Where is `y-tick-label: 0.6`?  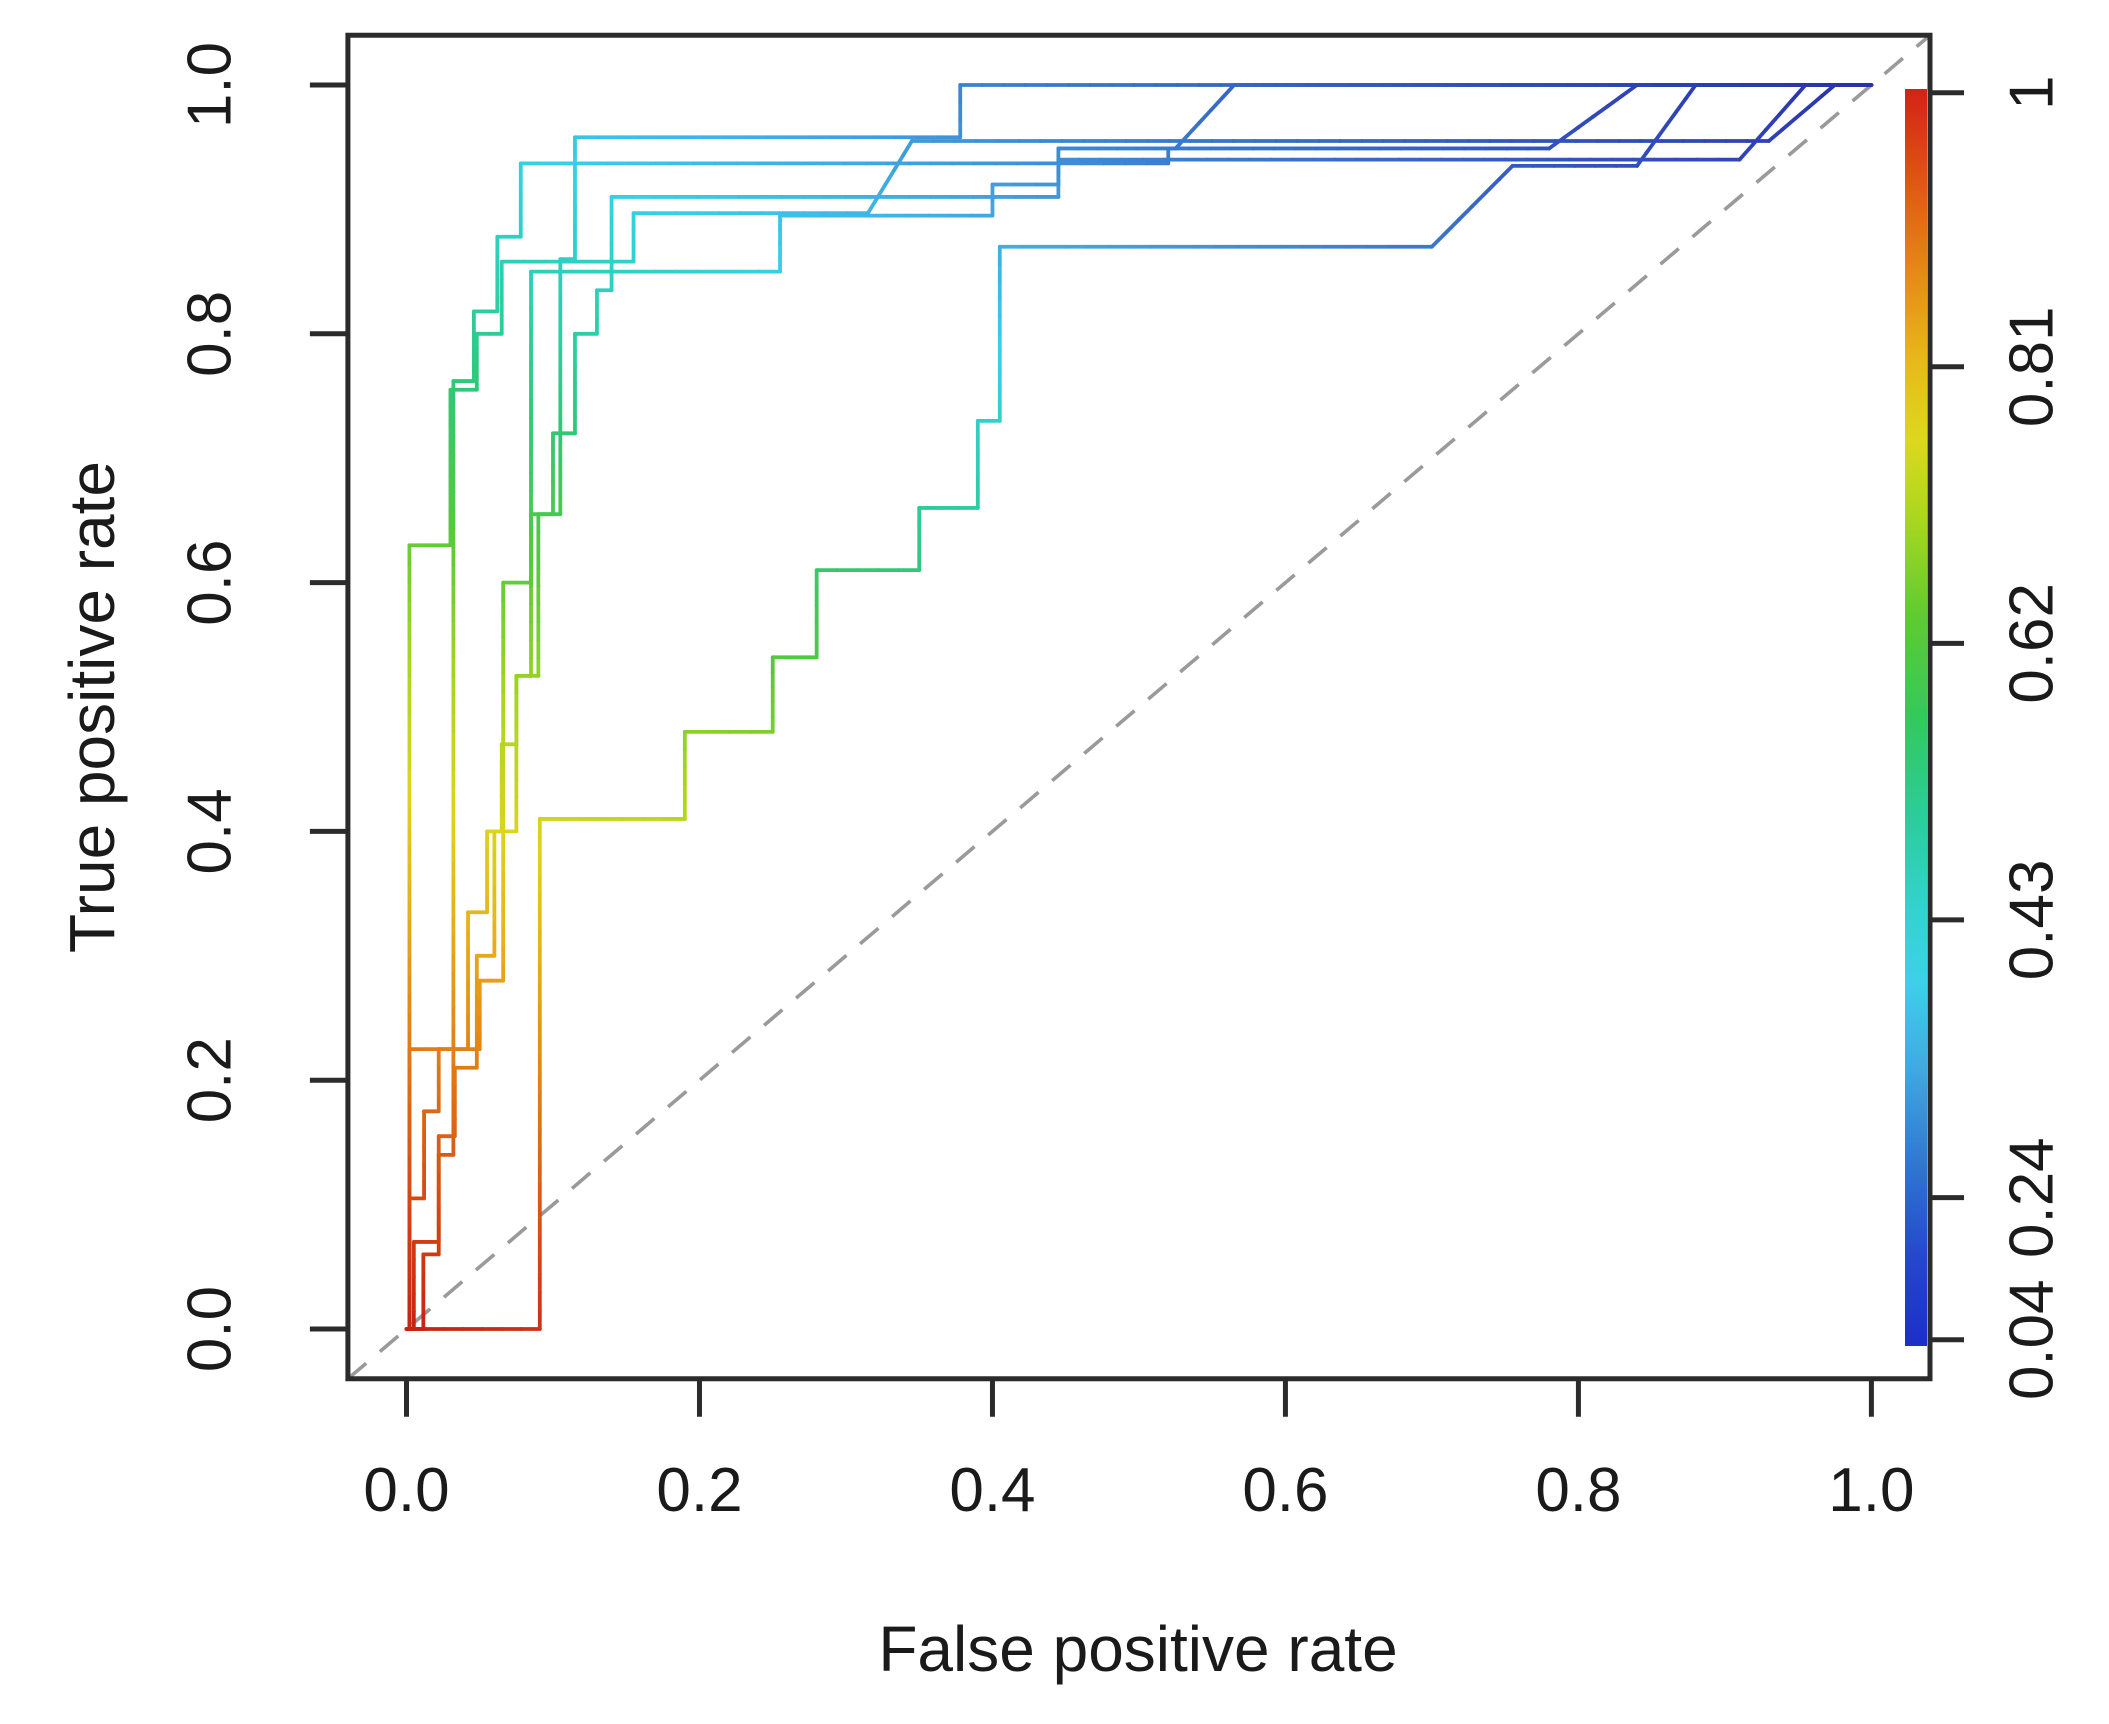
y-tick-label: 0.6 is located at coordinates (210, 582).